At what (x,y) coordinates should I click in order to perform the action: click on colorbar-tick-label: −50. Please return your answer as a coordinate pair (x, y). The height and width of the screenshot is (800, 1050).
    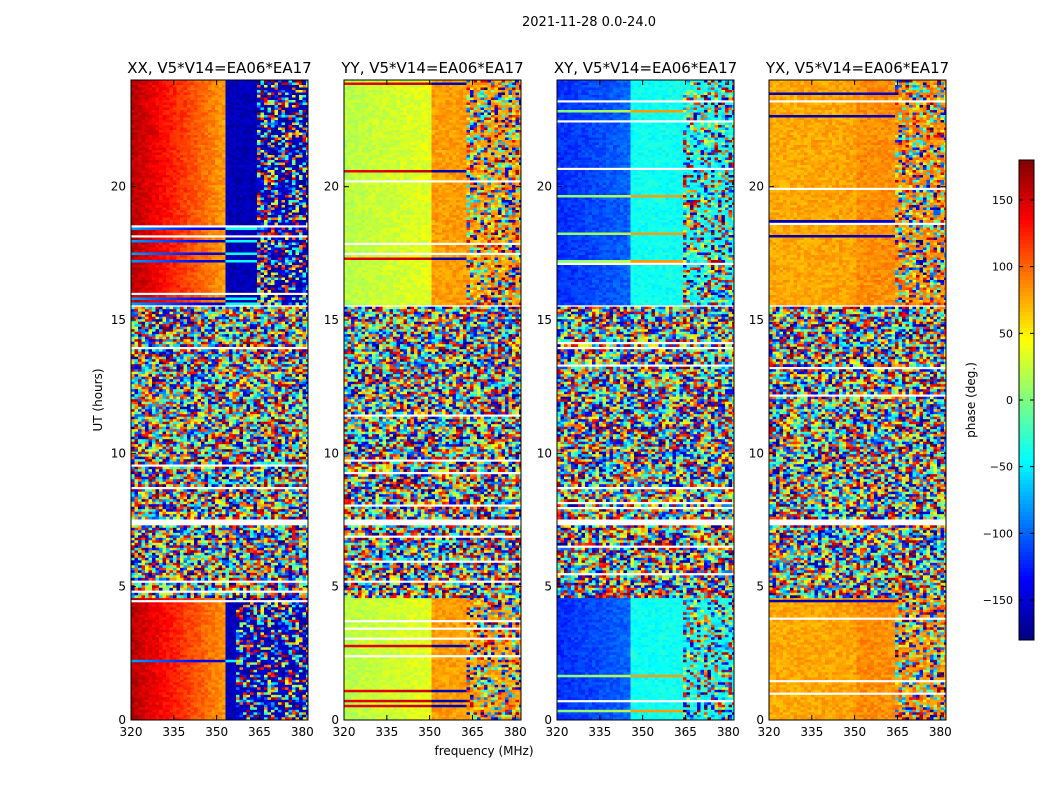
    Looking at the image, I should click on (1001, 467).